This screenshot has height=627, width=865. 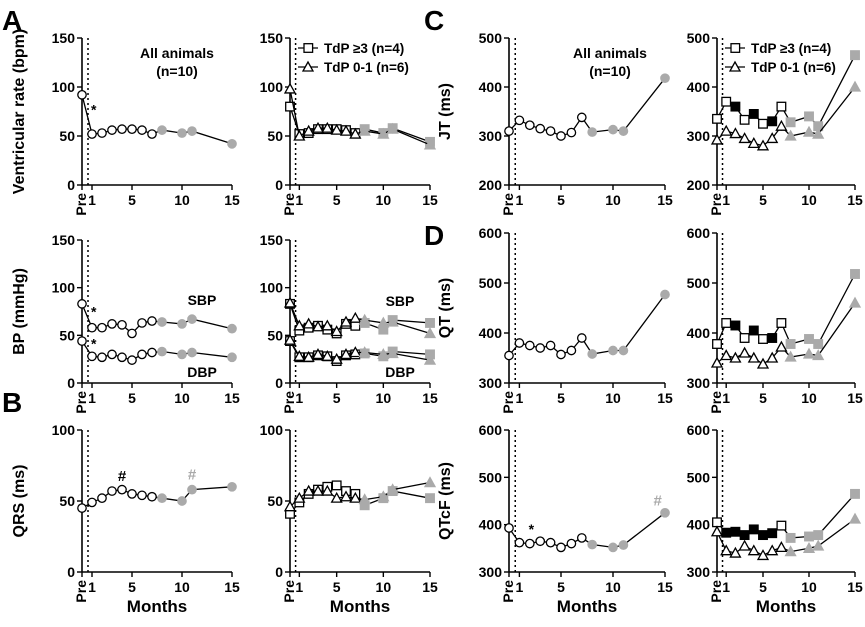 I want to click on y-tick-label: 100, so click(x=64, y=87).